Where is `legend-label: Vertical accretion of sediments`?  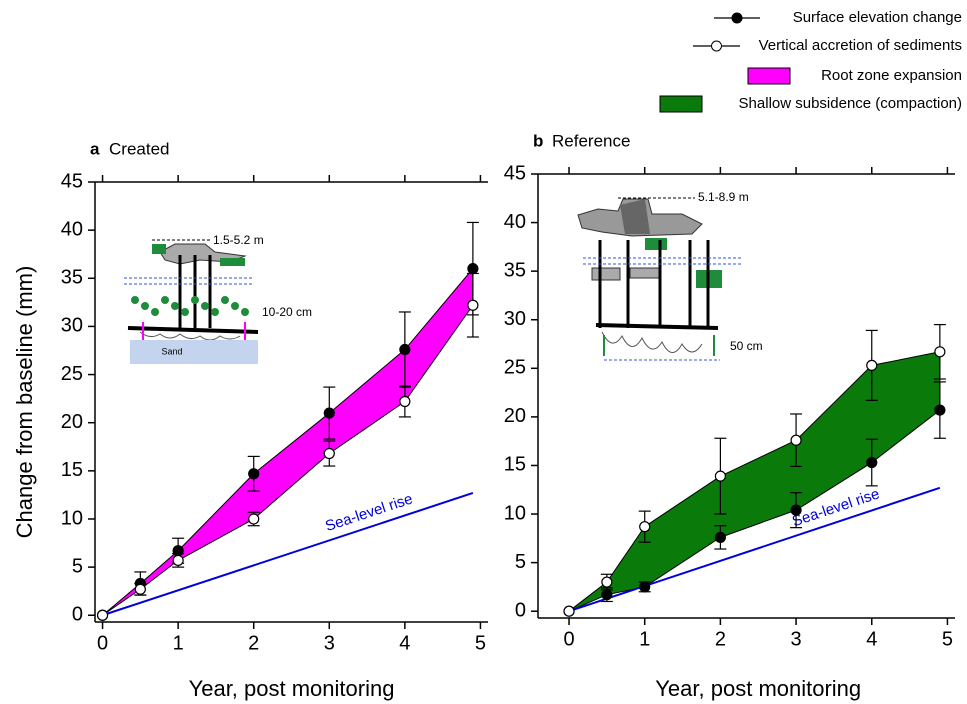
legend-label: Vertical accretion of sediments is located at coordinates (860, 45).